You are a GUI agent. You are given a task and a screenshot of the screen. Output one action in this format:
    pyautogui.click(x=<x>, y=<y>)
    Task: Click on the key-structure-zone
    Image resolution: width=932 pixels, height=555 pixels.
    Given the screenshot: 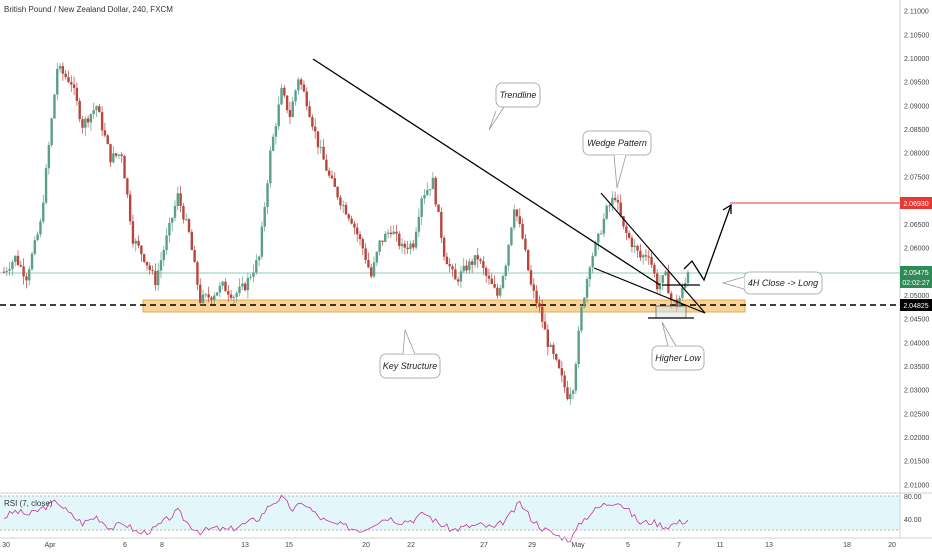 What is the action you would take?
    pyautogui.click(x=444, y=306)
    